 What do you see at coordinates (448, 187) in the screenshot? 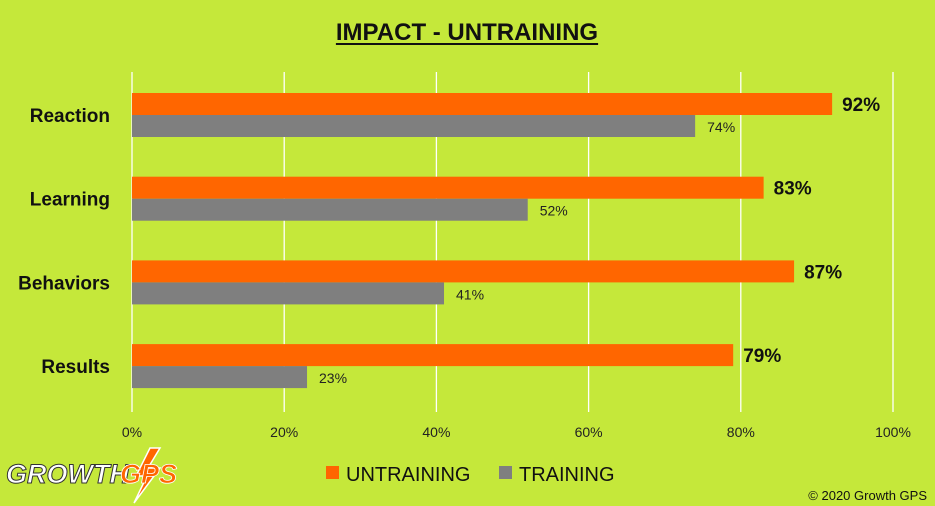
I see `bar-untraining-learning` at bounding box center [448, 187].